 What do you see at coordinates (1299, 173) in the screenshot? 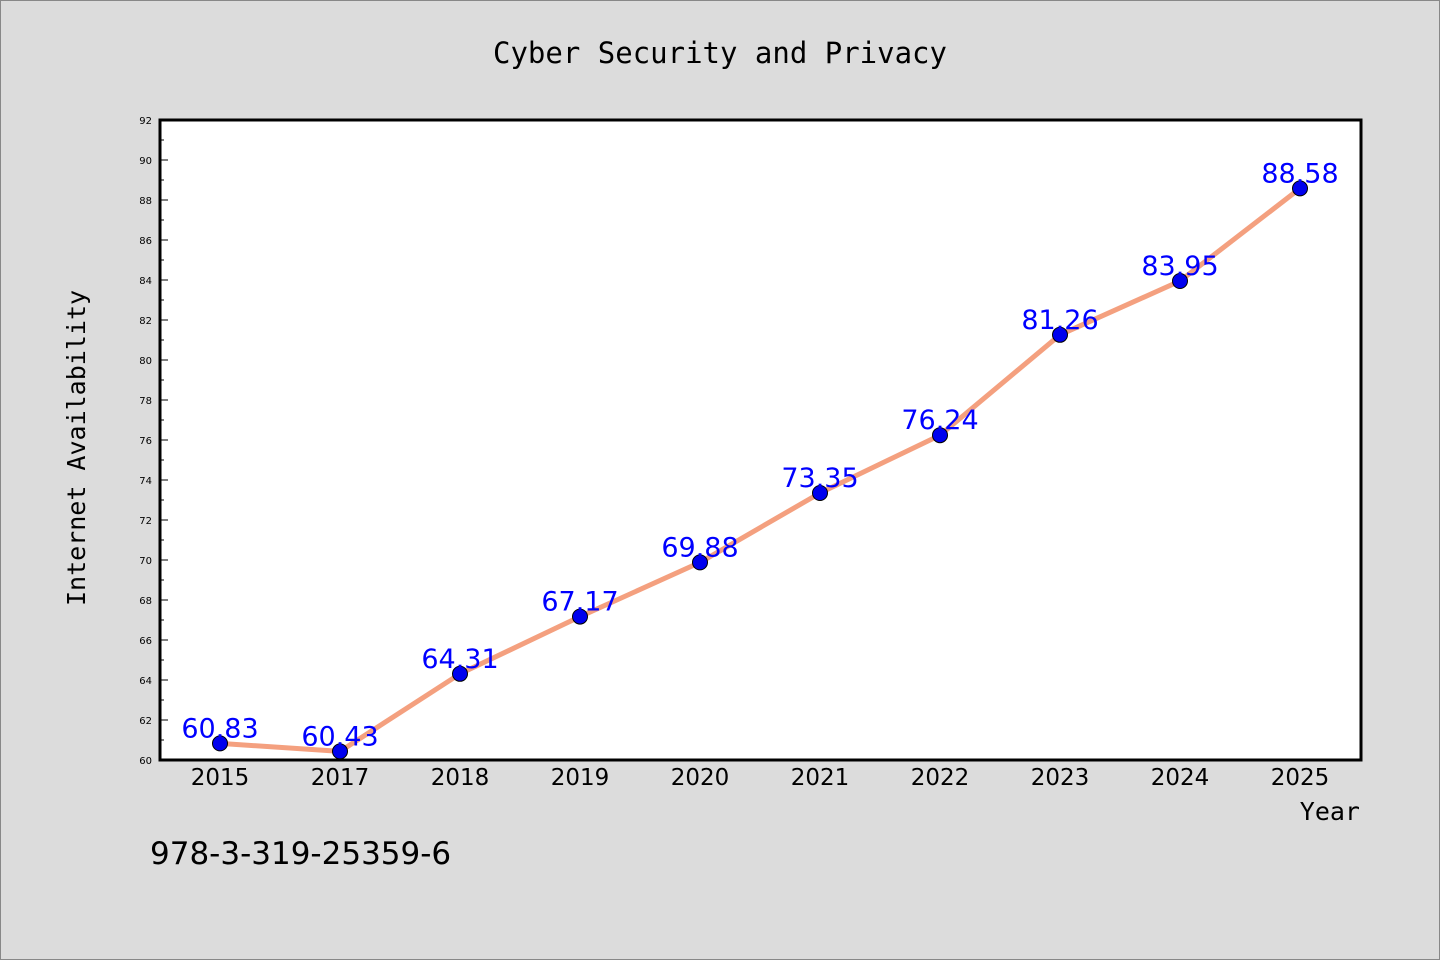
I see `data-label: 88.58` at bounding box center [1299, 173].